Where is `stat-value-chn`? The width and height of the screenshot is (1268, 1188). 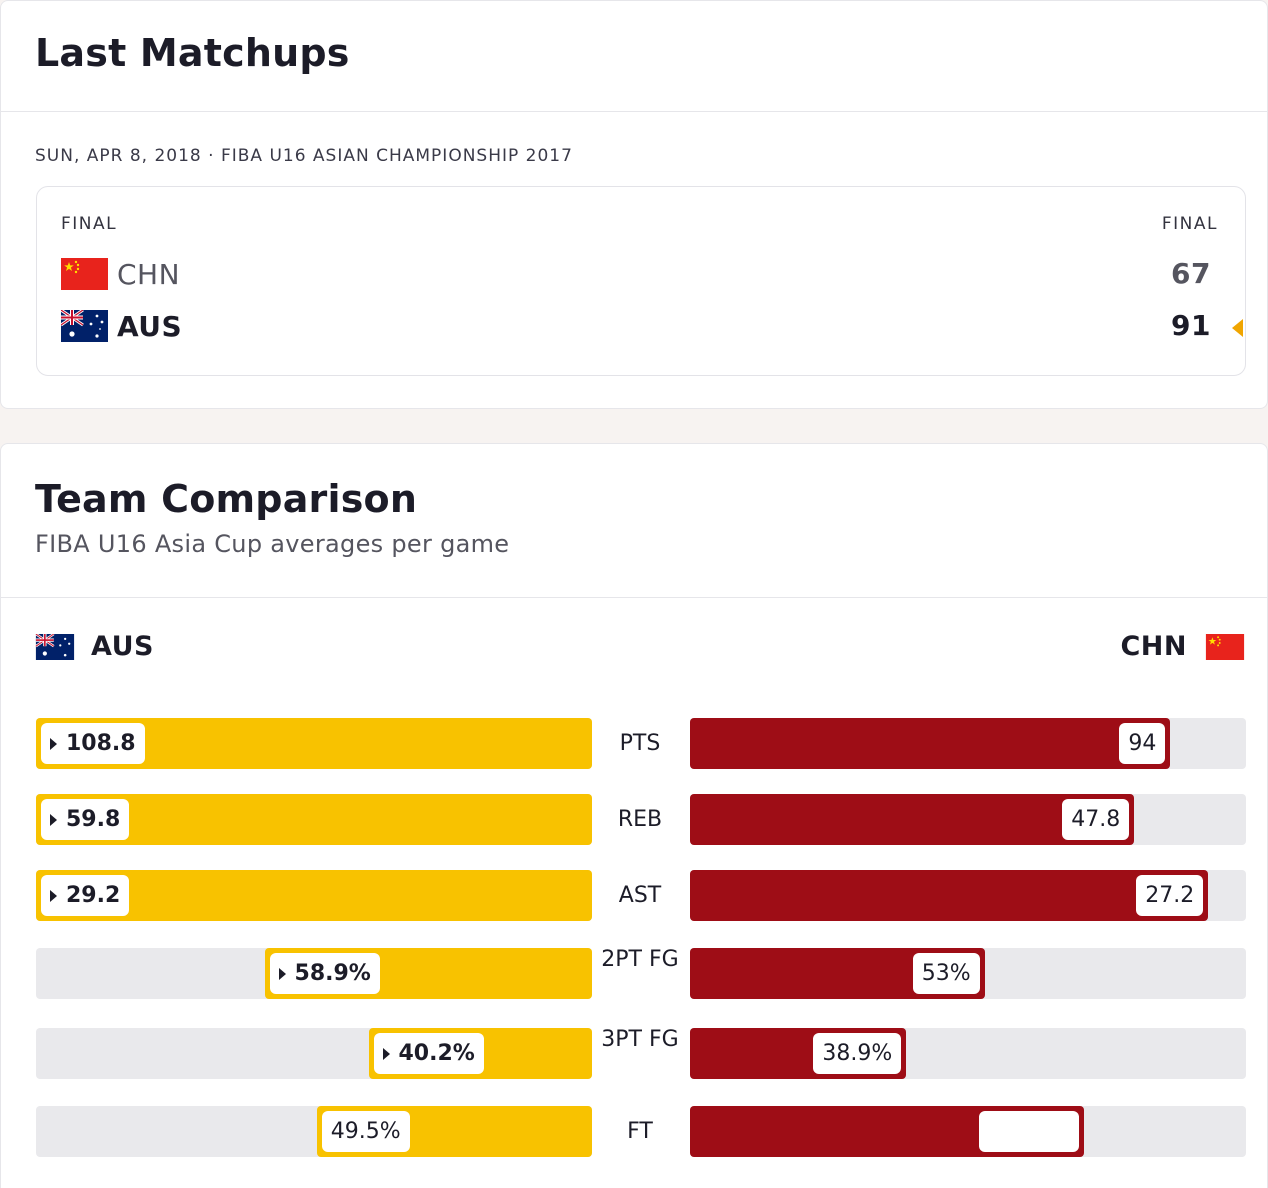 stat-value-chn is located at coordinates (1028, 1131).